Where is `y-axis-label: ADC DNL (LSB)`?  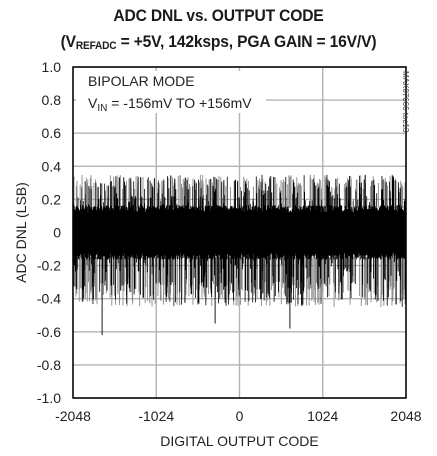 y-axis-label: ADC DNL (LSB) is located at coordinates (21, 232).